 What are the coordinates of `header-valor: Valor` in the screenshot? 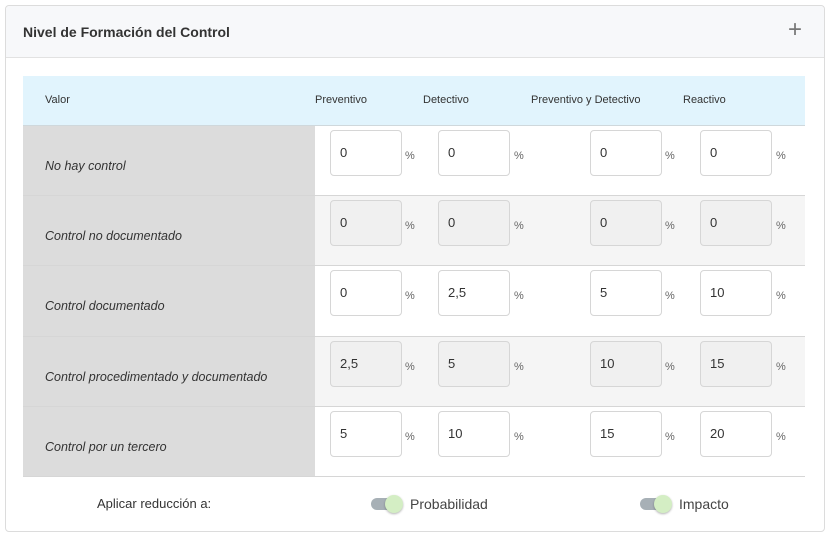 It's located at (57, 100).